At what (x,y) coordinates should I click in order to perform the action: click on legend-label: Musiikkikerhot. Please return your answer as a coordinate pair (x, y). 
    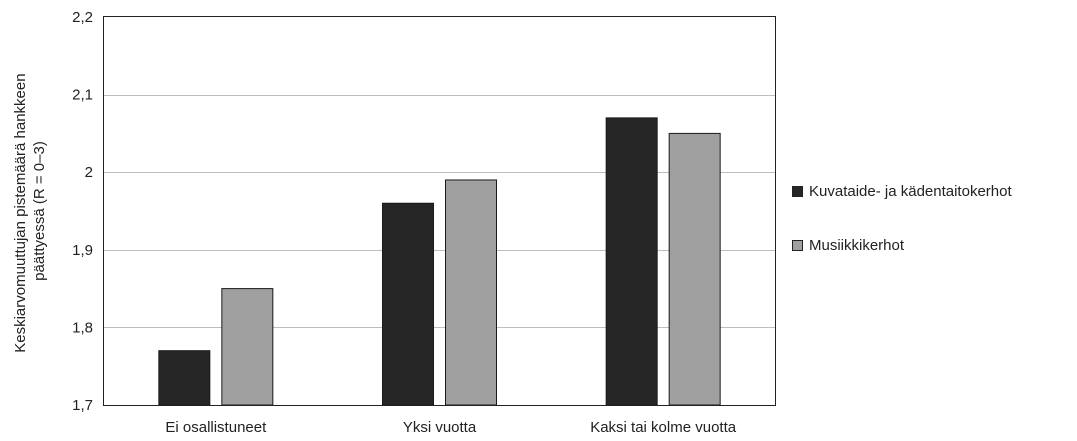
    Looking at the image, I should click on (857, 245).